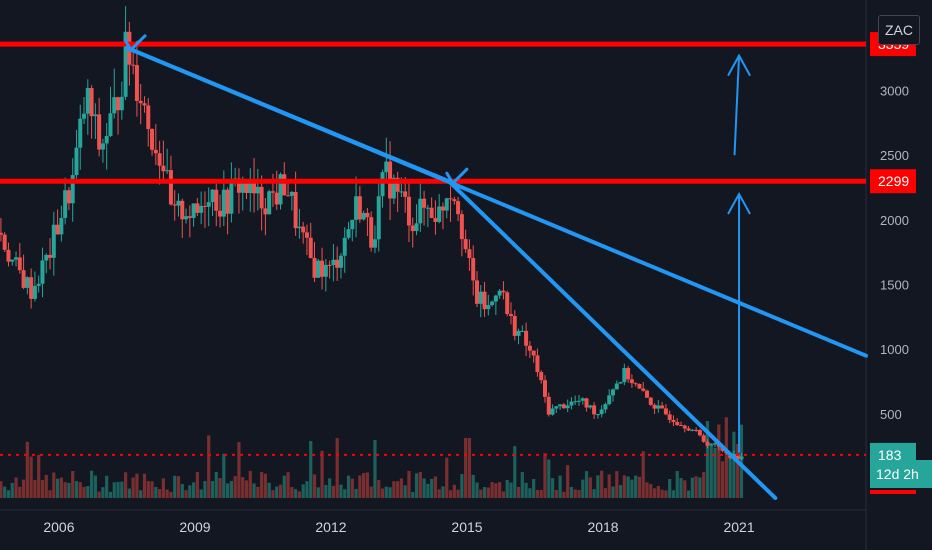  I want to click on y-tick-label: 2000, so click(894, 220).